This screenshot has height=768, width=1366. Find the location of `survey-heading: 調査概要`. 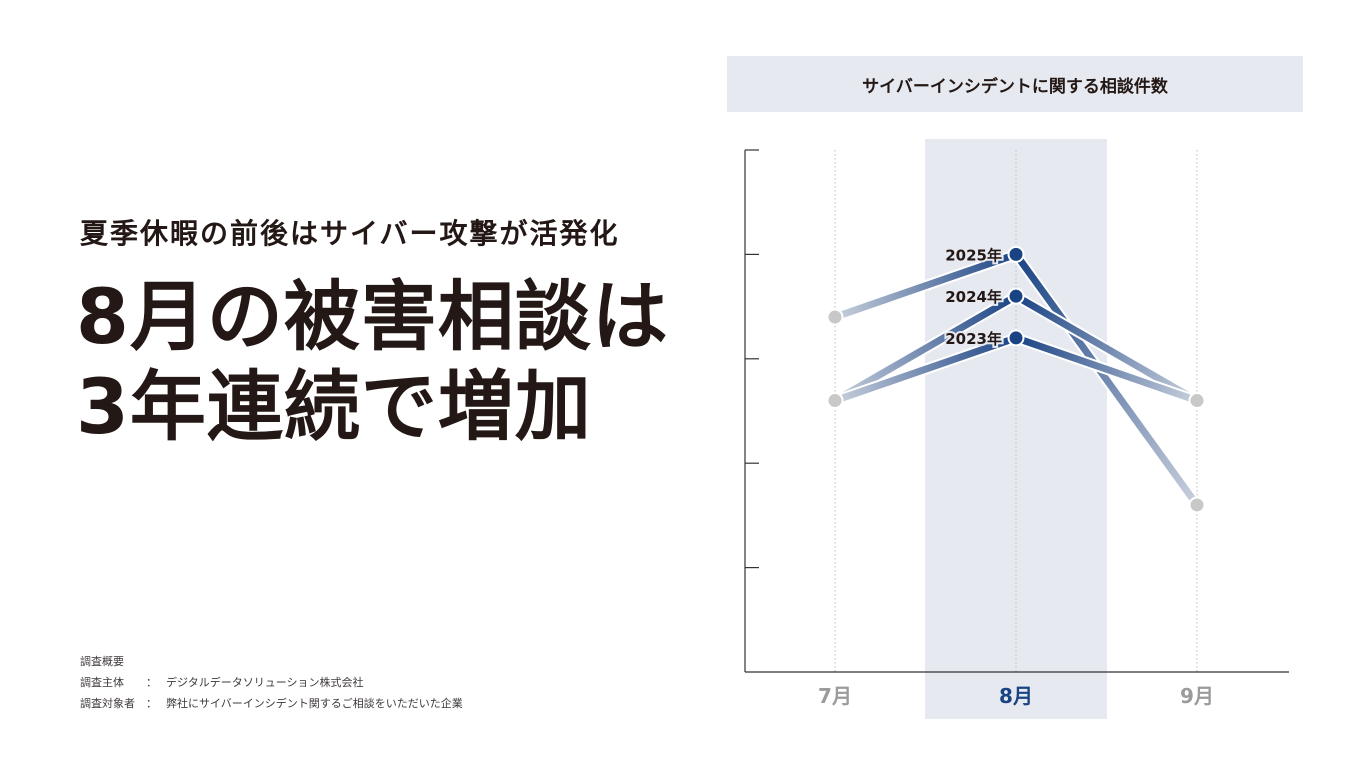

survey-heading: 調査概要 is located at coordinates (102, 661).